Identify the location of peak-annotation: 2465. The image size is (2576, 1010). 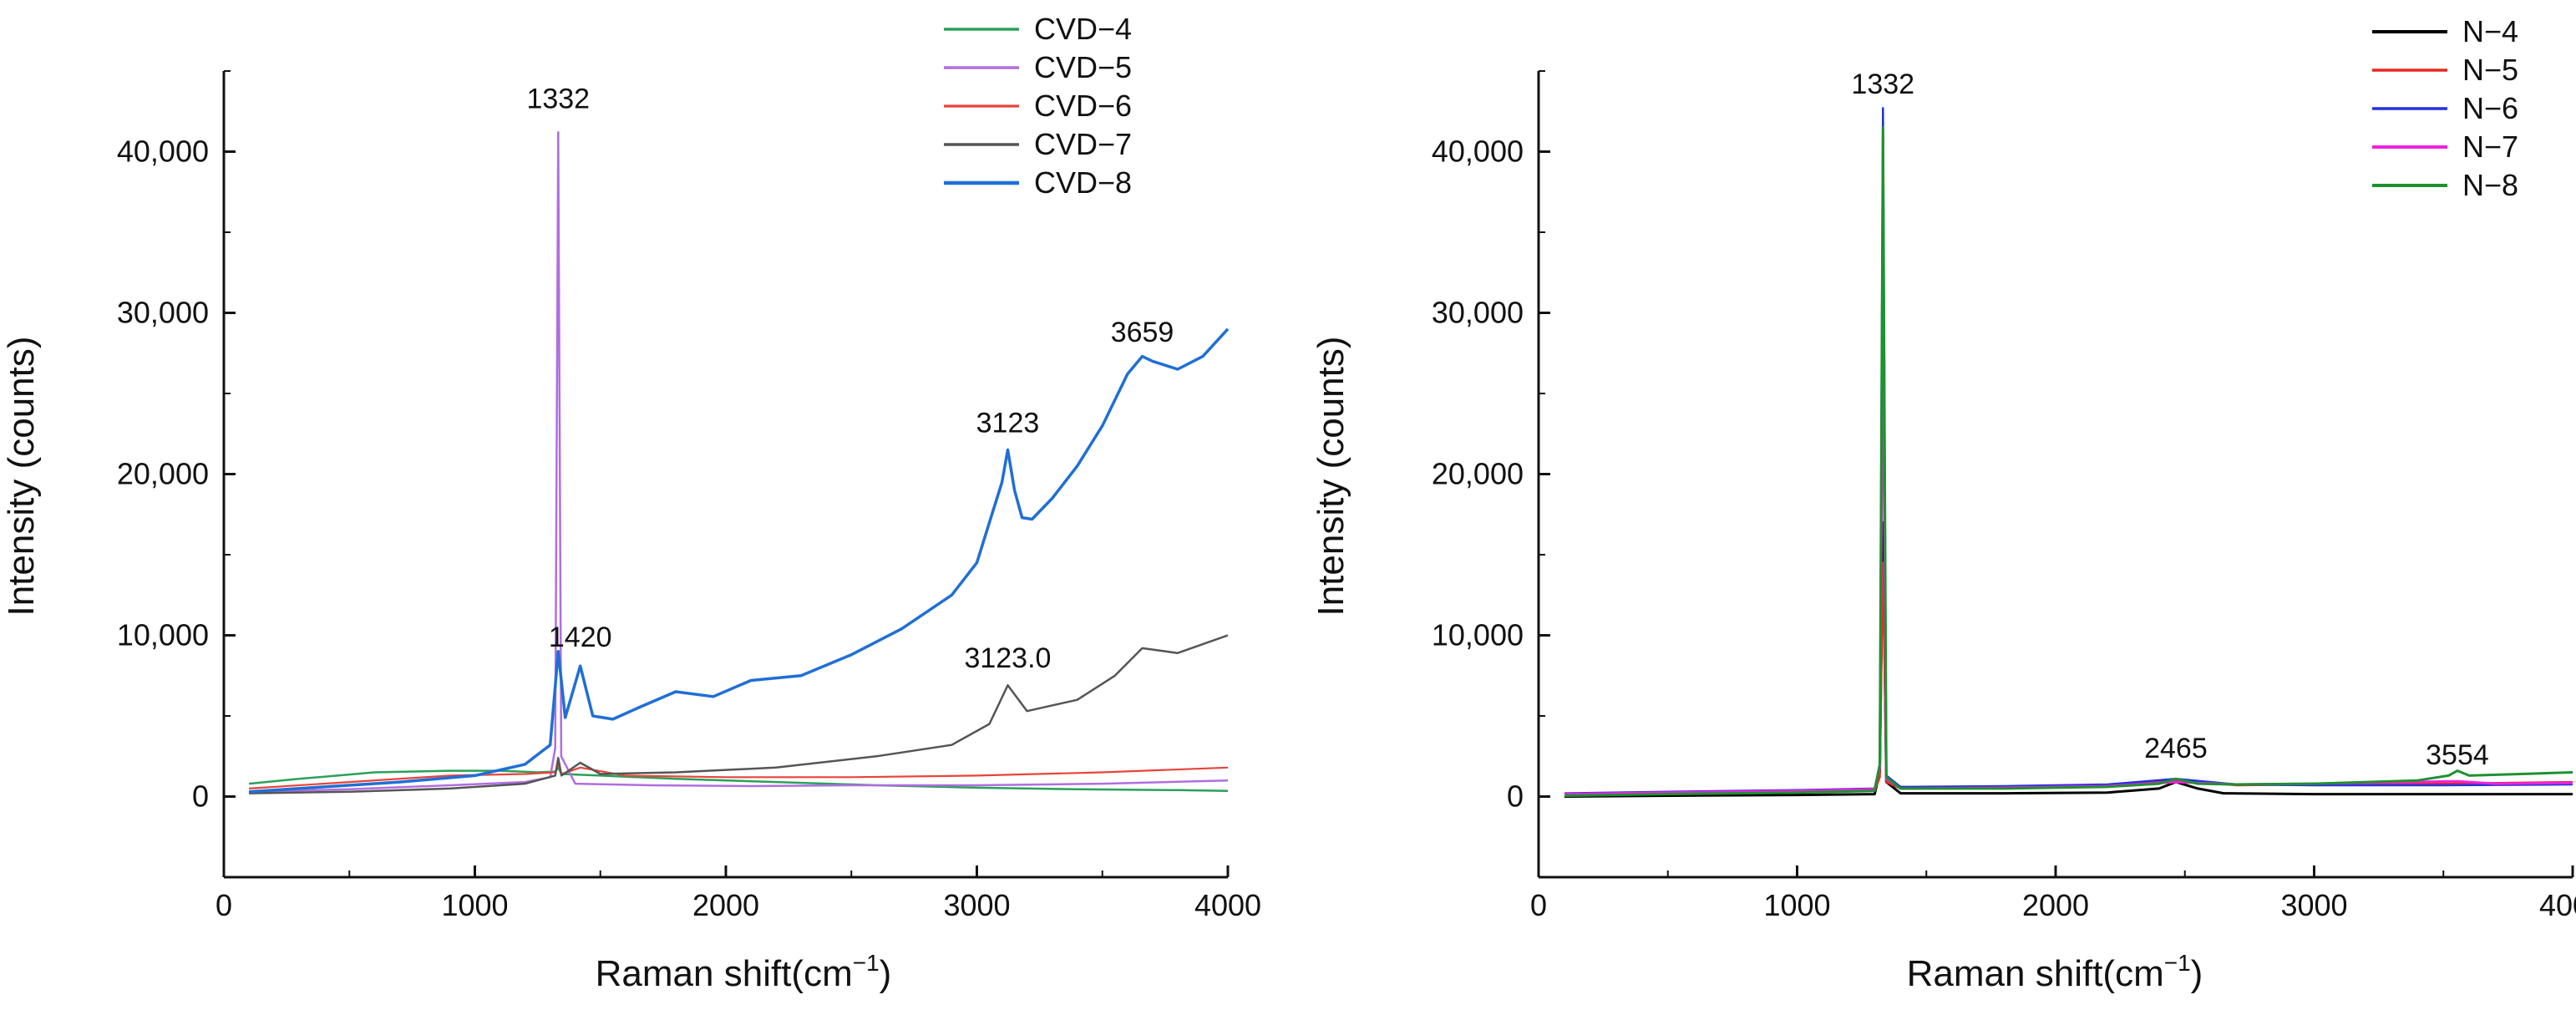
(2176, 748).